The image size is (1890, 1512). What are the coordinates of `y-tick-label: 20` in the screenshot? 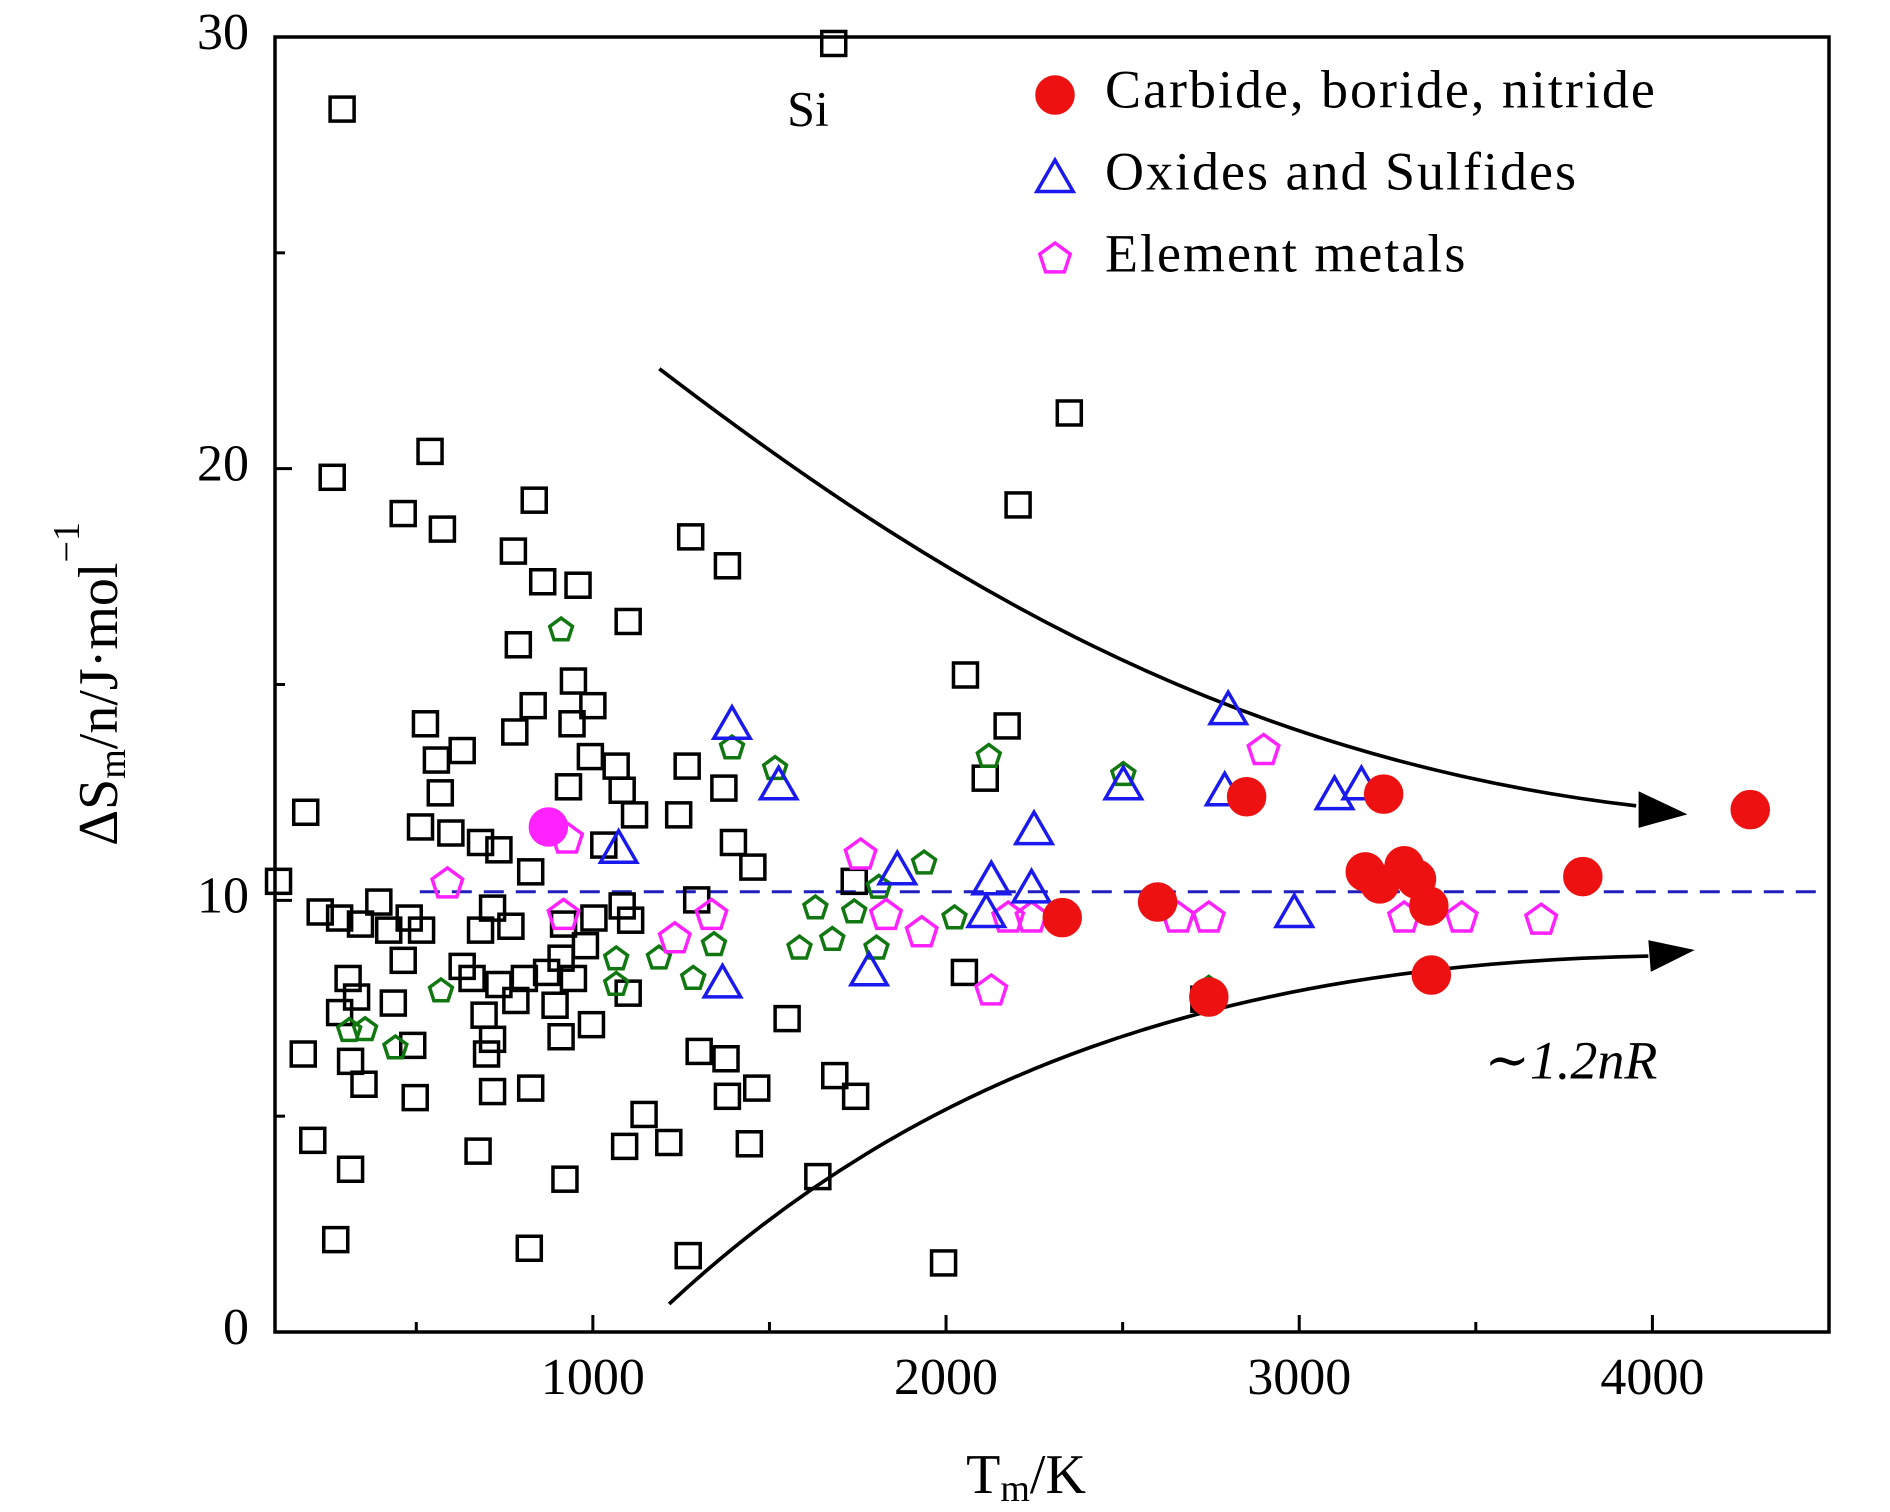 It's located at (223, 464).